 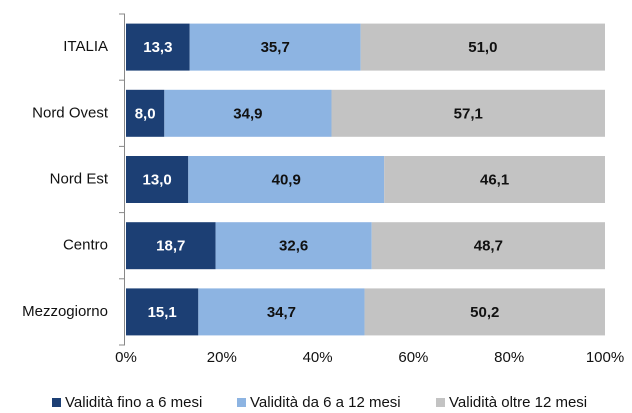 I want to click on value-label: 51,0, so click(x=482, y=47).